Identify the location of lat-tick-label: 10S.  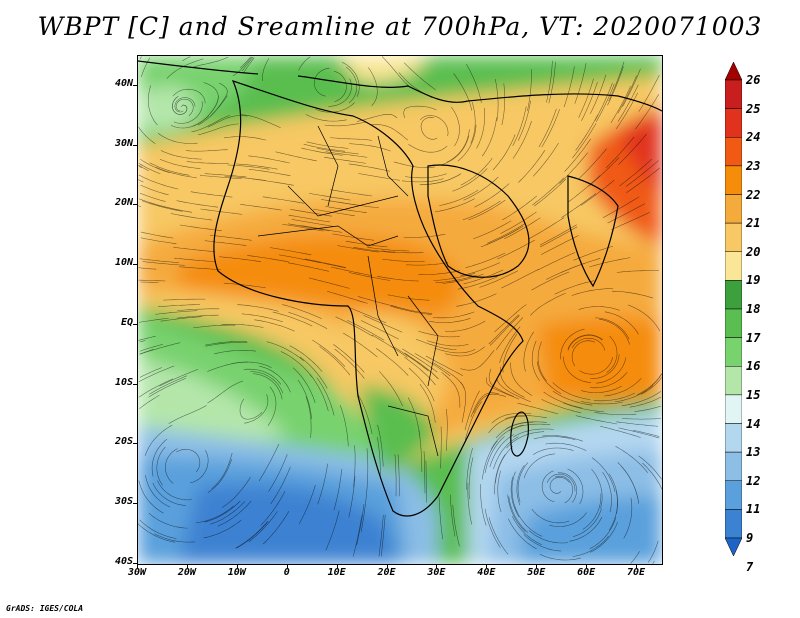
(123, 382).